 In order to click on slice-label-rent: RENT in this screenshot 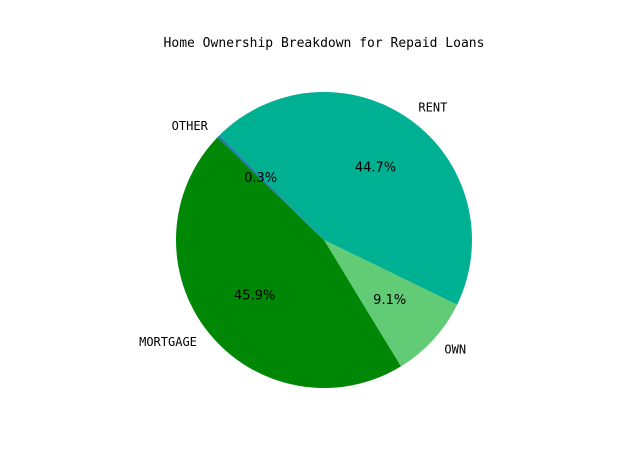, I will do `click(432, 107)`.